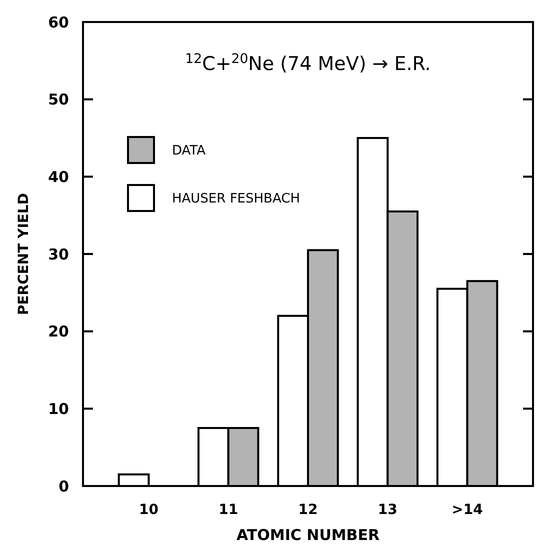 Image resolution: width=557 pixels, height=556 pixels. I want to click on y-tick-label: 40, so click(58, 177).